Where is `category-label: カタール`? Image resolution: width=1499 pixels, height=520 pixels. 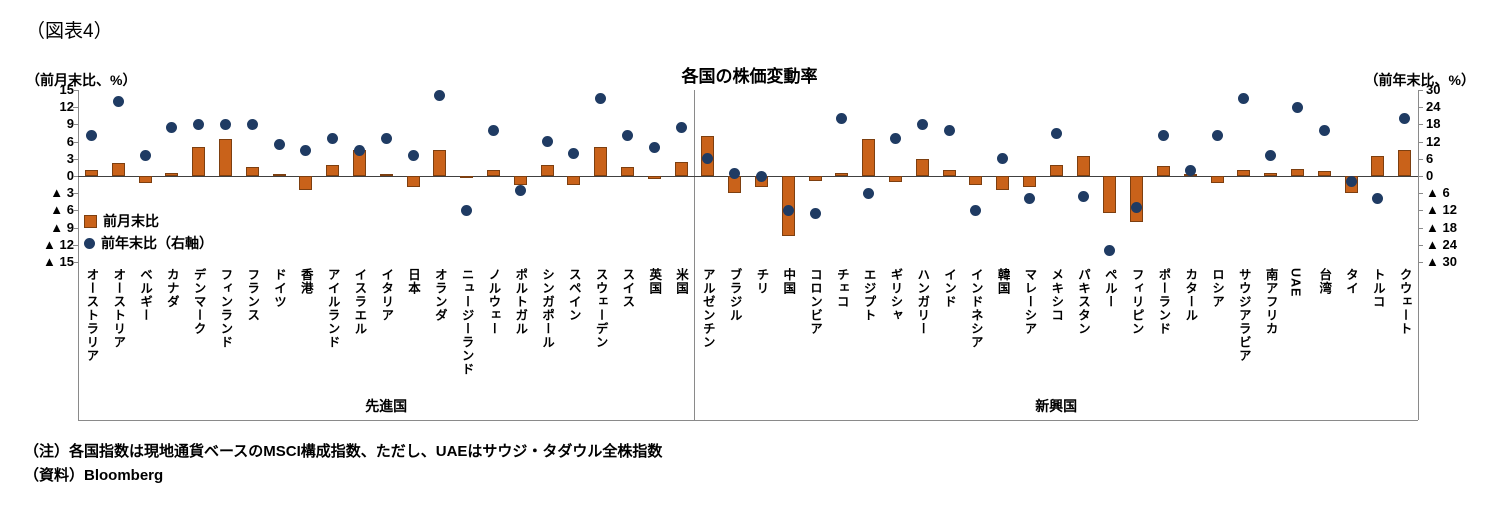 category-label: カタール is located at coordinates (1190, 295).